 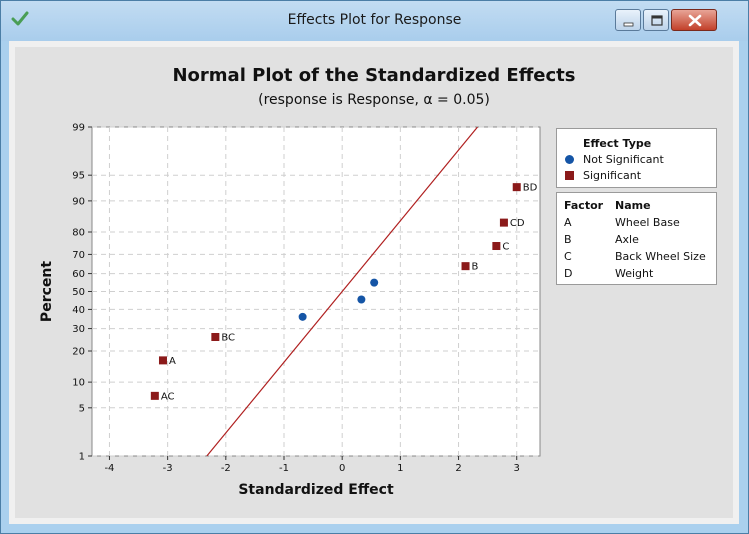 What do you see at coordinates (78, 329) in the screenshot?
I see `y-tick-label: 30` at bounding box center [78, 329].